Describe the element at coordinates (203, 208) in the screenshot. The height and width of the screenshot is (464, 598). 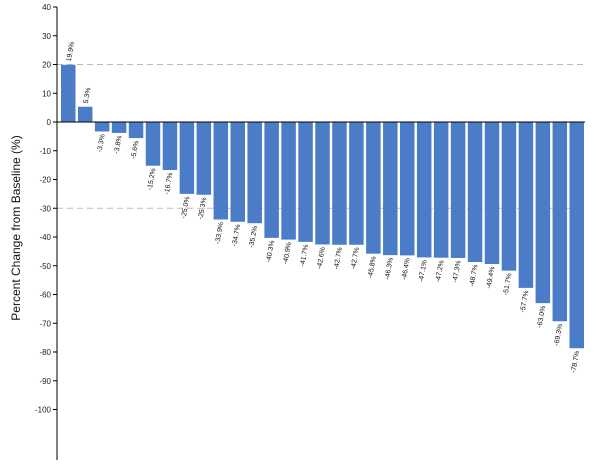
I see `bar-label: -25.3%` at that location.